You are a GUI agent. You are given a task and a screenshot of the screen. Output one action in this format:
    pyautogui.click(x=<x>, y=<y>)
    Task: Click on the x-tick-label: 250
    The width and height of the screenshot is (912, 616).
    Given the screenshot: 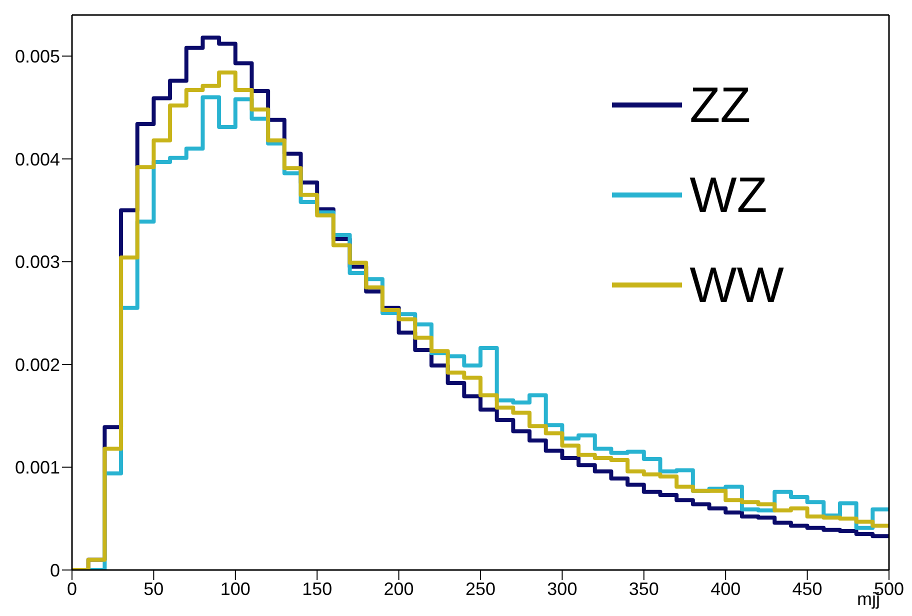 What is the action you would take?
    pyautogui.click(x=480, y=588)
    